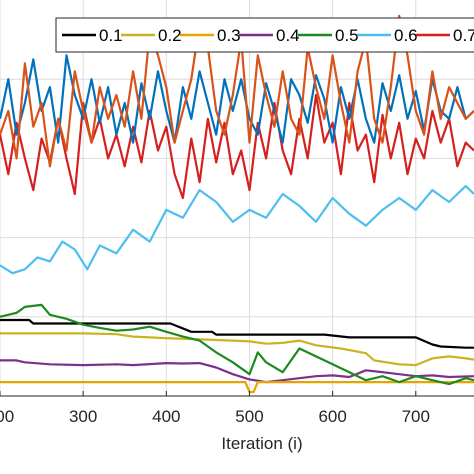 The image size is (474, 474). Describe the element at coordinates (237, 371) in the screenshot. I see `series-line-0.4` at that location.